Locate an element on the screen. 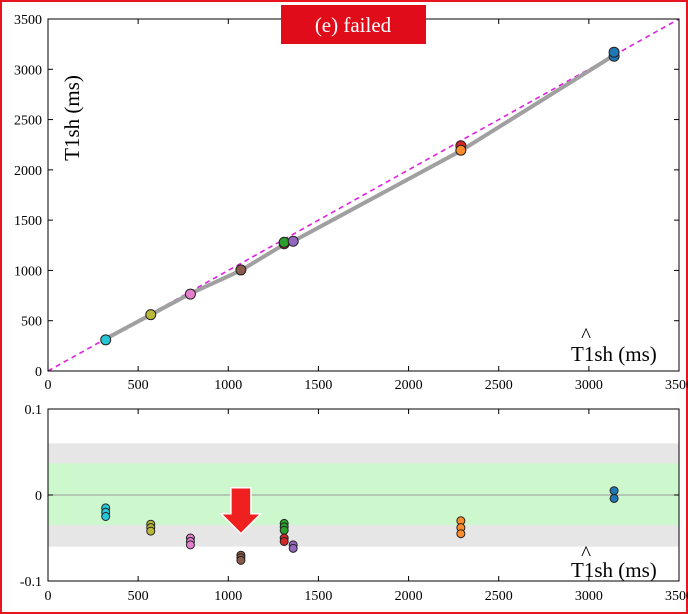 This screenshot has width=688, height=614. bottom-x-tick-label: 500 is located at coordinates (138, 596).